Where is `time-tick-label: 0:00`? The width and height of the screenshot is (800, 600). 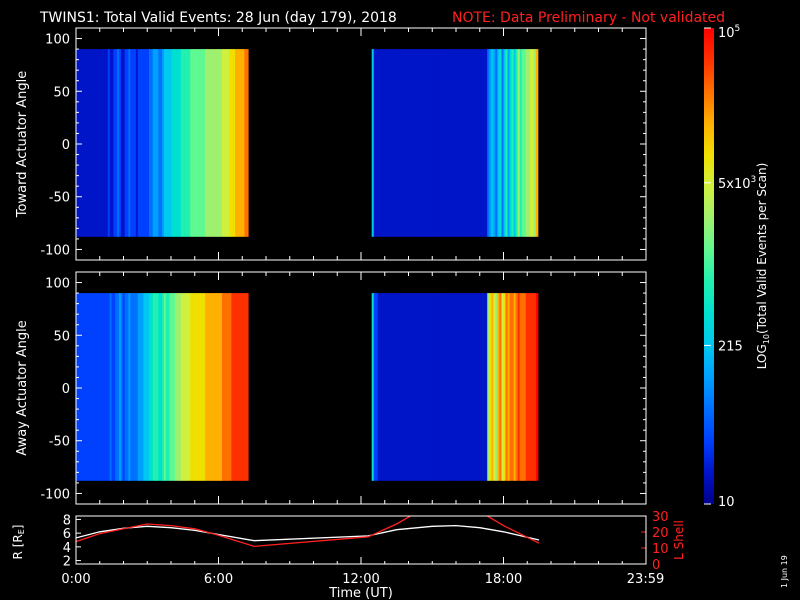 time-tick-label: 0:00 is located at coordinates (75, 579).